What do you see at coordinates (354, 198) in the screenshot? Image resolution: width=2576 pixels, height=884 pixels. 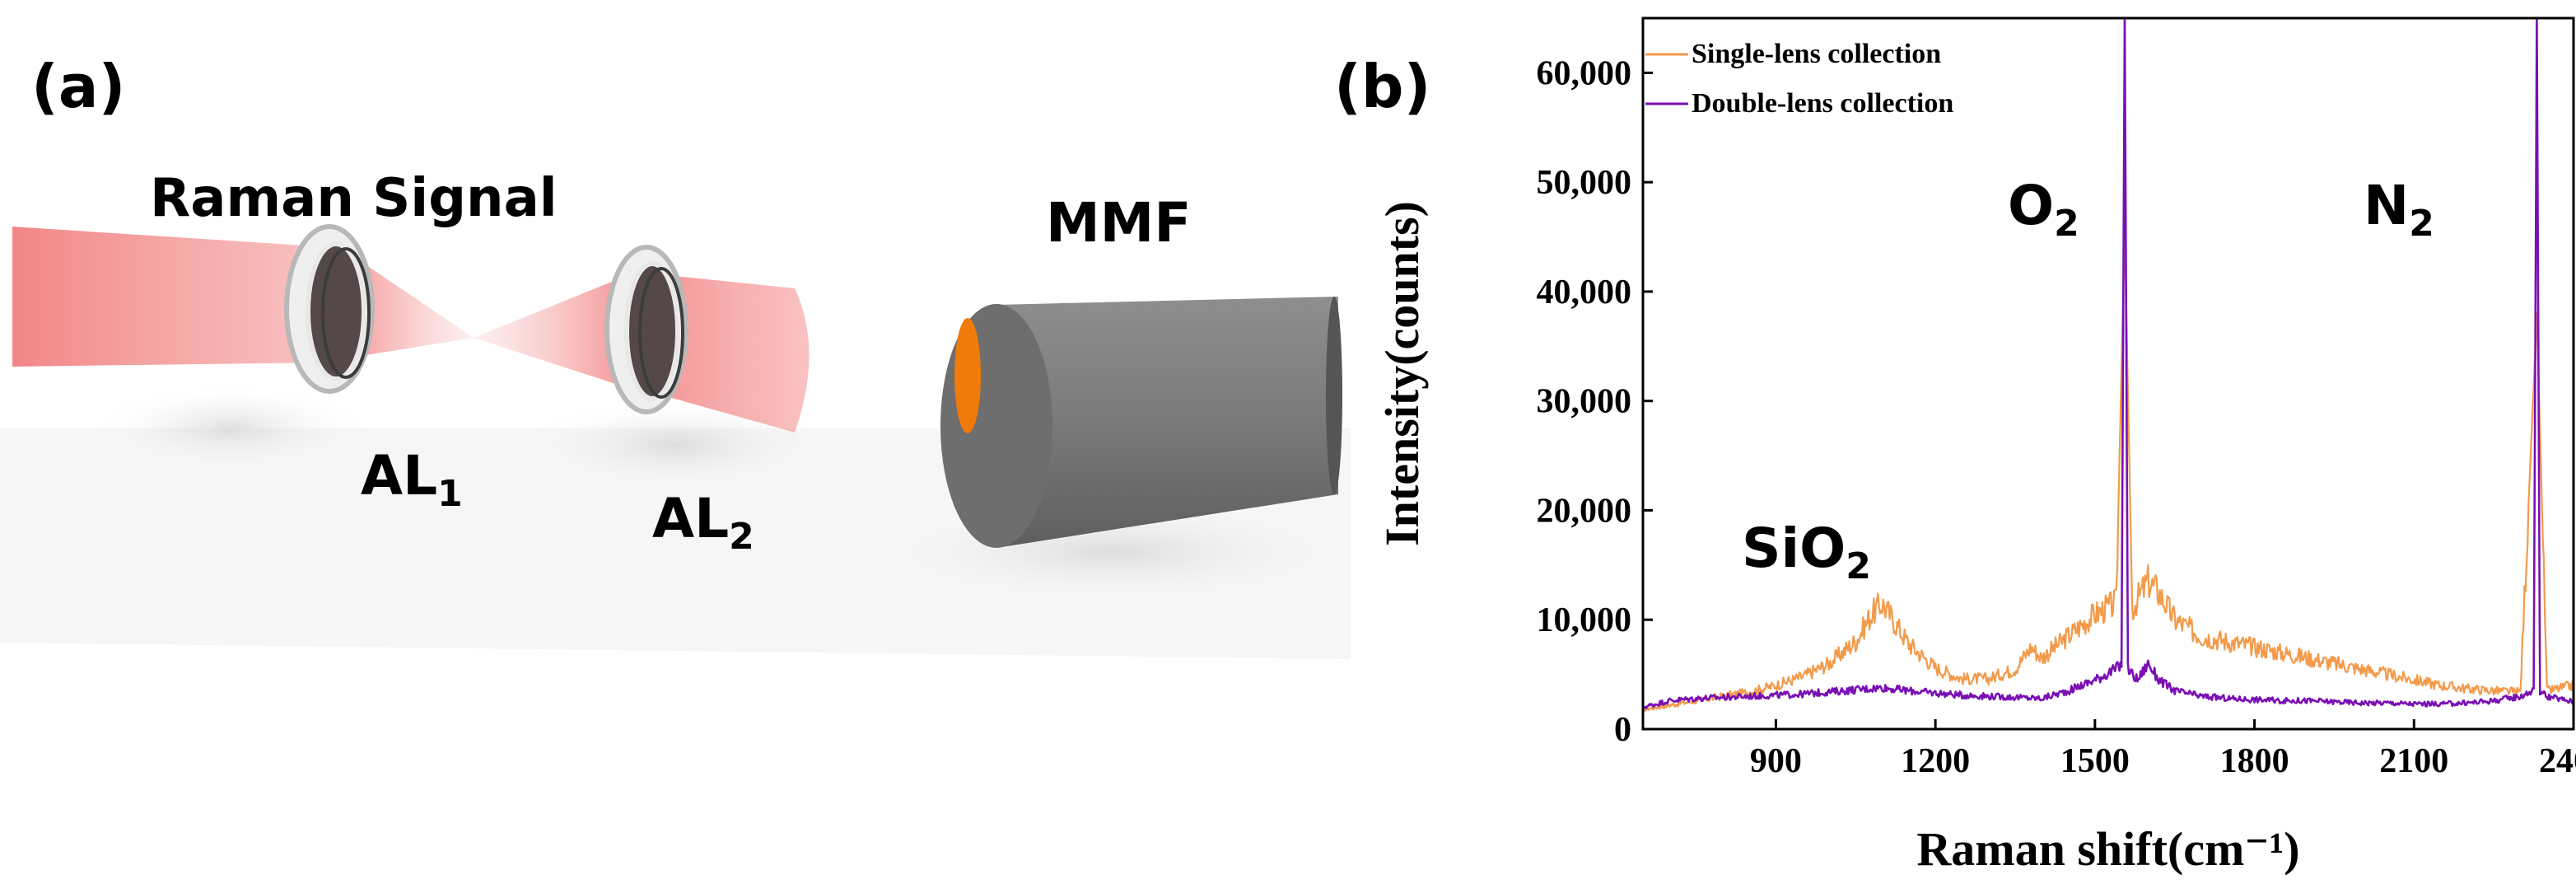 I see `raman-signal-label: Raman Signal` at bounding box center [354, 198].